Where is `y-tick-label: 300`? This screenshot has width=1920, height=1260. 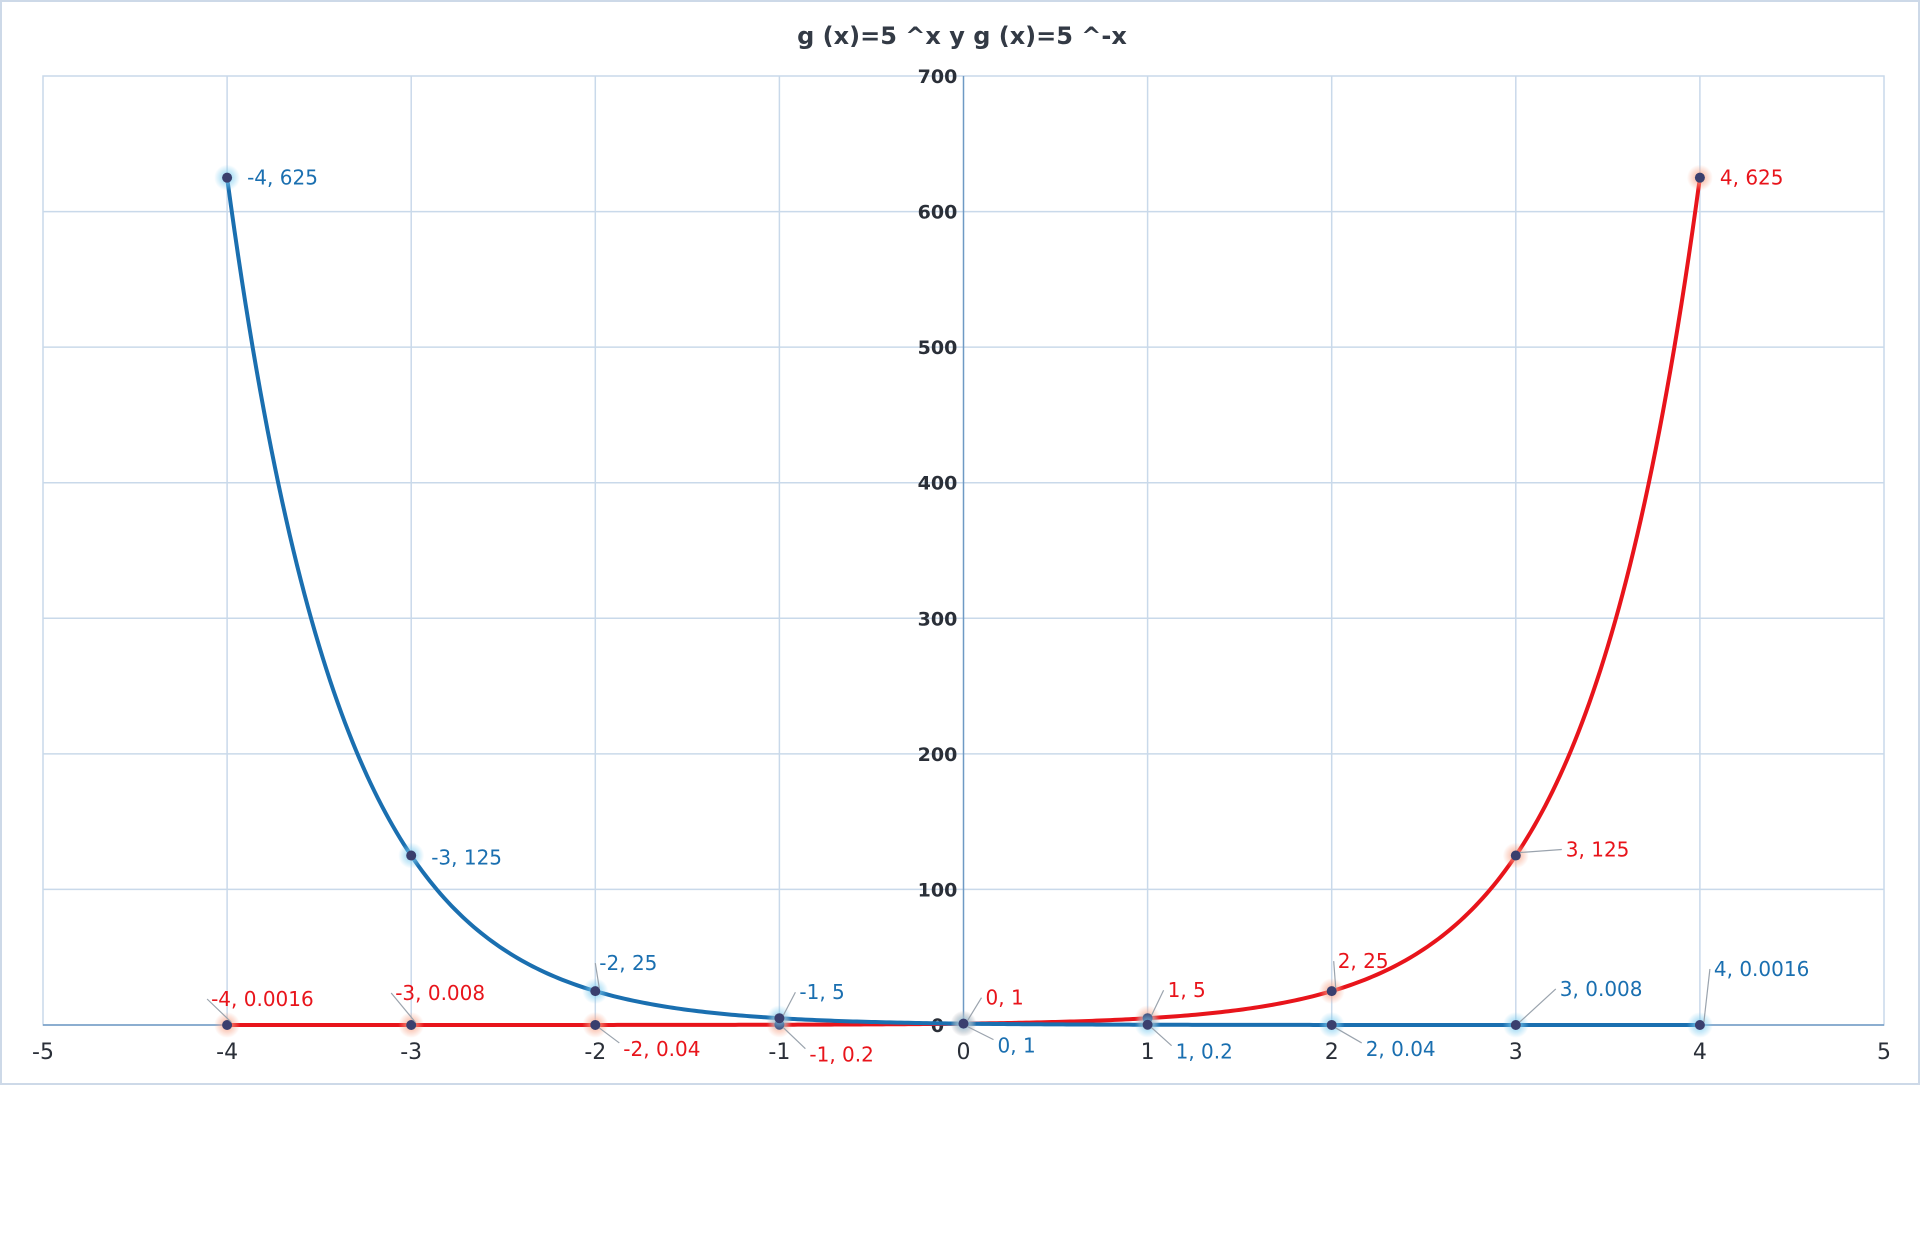 y-tick-label: 300 is located at coordinates (938, 619).